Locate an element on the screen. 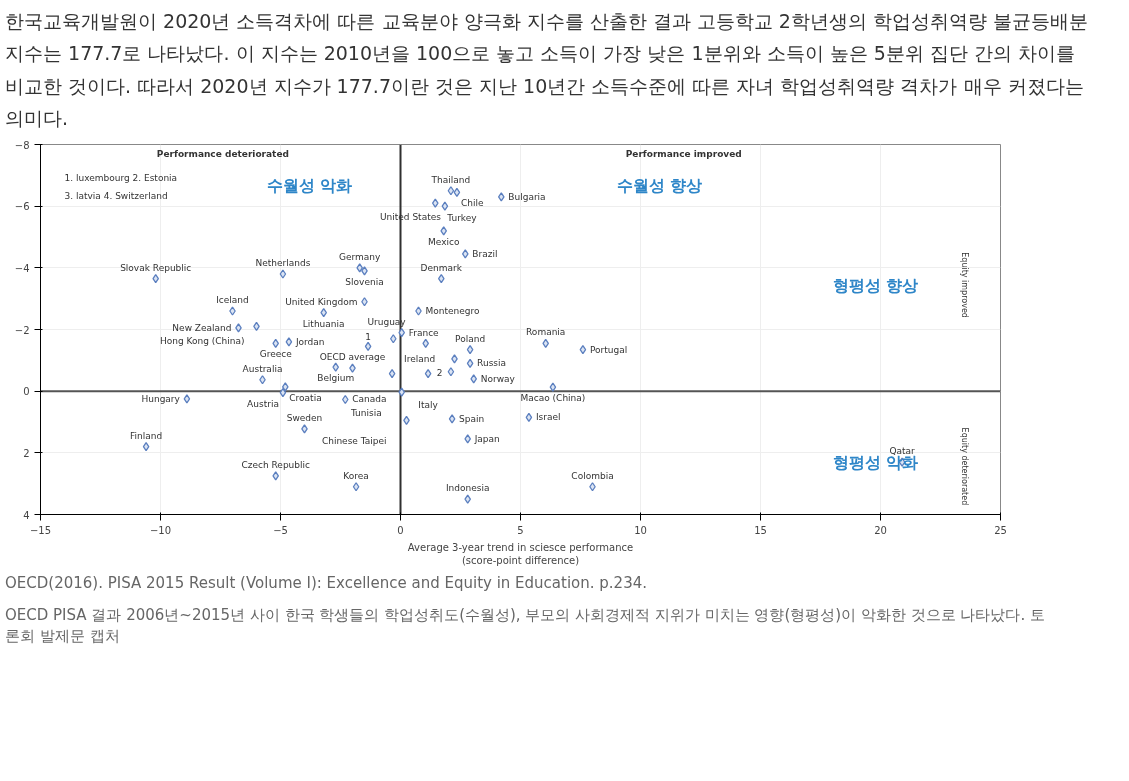 The width and height of the screenshot is (1129, 781). annotation: Lithuania is located at coordinates (323, 323).